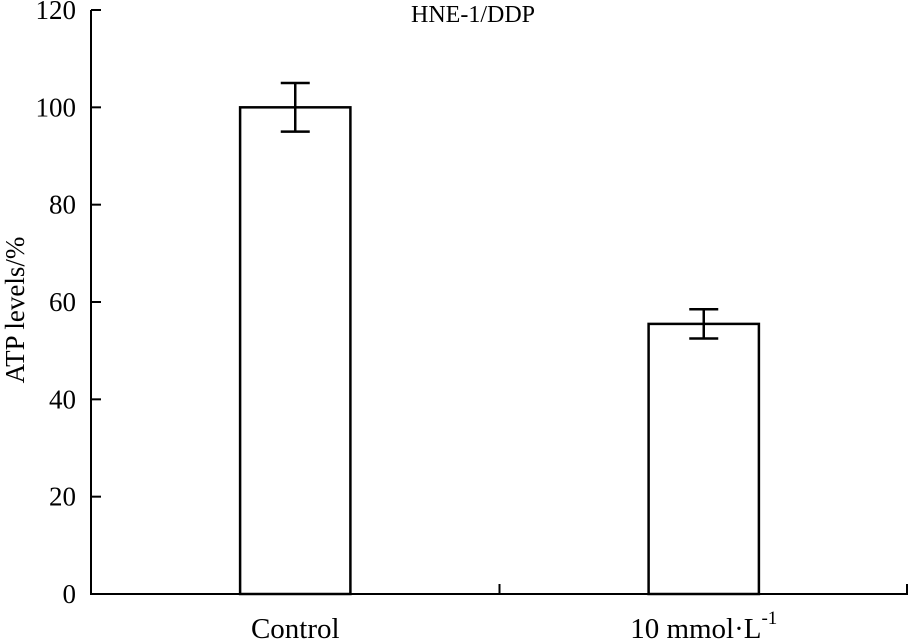 This screenshot has height=641, width=908. Describe the element at coordinates (62, 205) in the screenshot. I see `y-tick-label: 80` at that location.